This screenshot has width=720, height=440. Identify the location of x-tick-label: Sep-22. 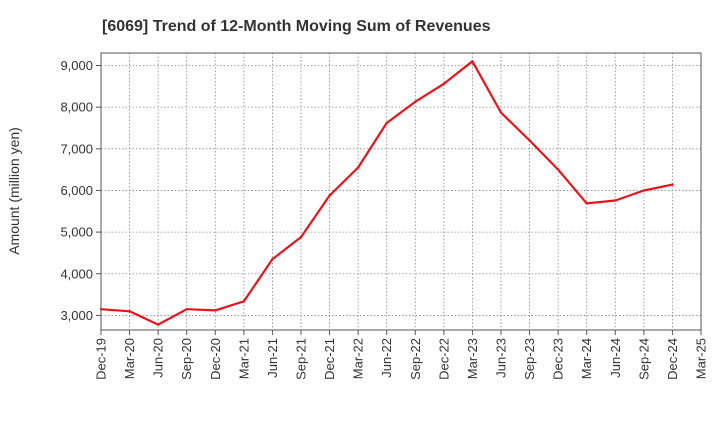
(415, 359).